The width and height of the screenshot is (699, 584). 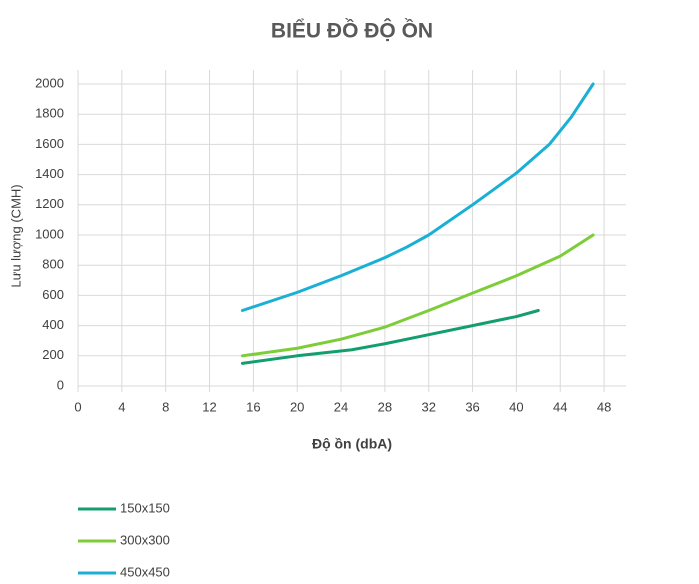 What do you see at coordinates (15, 235) in the screenshot?
I see `y-axis-title: Lưu lượng (CMH)` at bounding box center [15, 235].